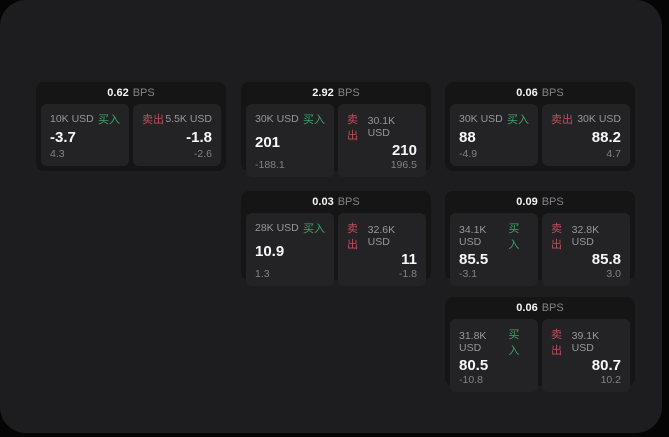 Image resolution: width=669 pixels, height=437 pixels. What do you see at coordinates (72, 119) in the screenshot?
I see `buy-amount: 10K USD` at bounding box center [72, 119].